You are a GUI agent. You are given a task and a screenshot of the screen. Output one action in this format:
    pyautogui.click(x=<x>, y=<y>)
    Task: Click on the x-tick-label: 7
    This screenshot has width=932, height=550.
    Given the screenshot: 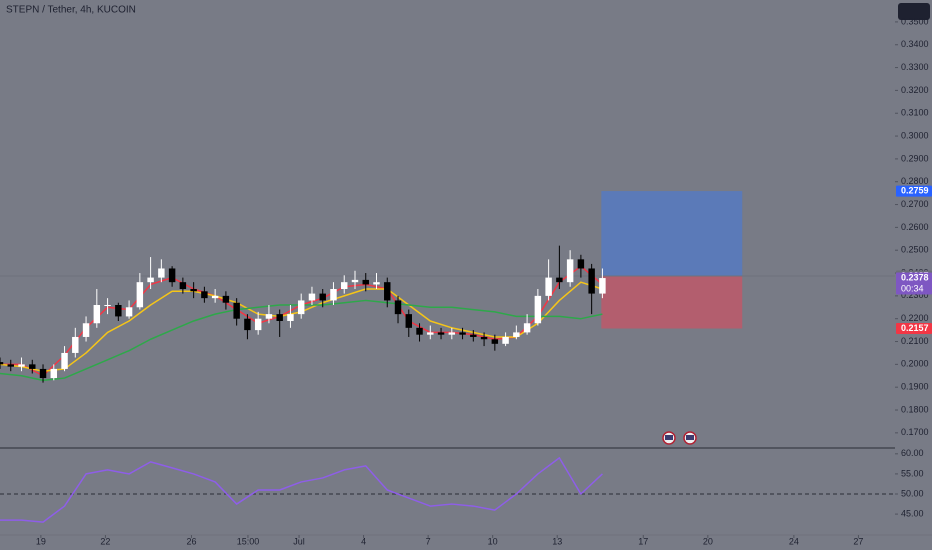 What is the action you would take?
    pyautogui.click(x=428, y=541)
    